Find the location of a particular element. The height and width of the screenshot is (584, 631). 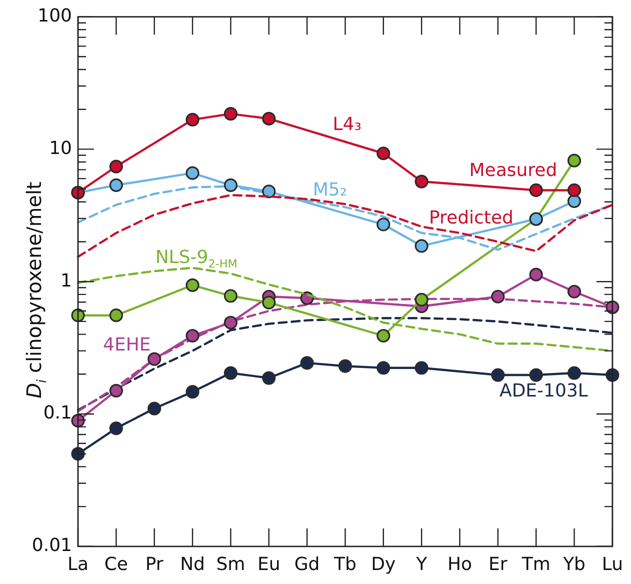

x-tick-label: Eu is located at coordinates (268, 564).